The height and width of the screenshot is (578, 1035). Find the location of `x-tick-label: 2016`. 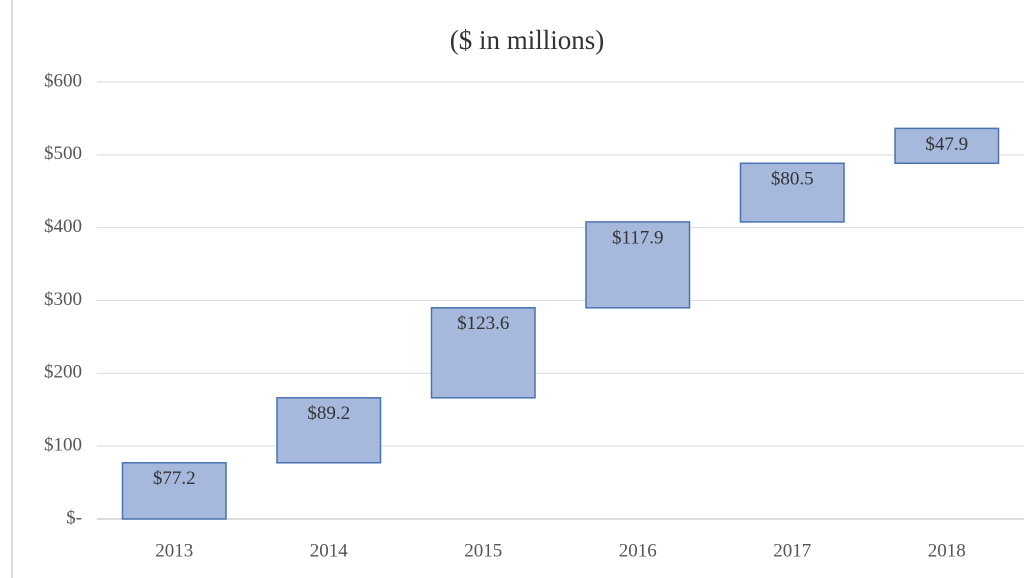

x-tick-label: 2016 is located at coordinates (638, 550).